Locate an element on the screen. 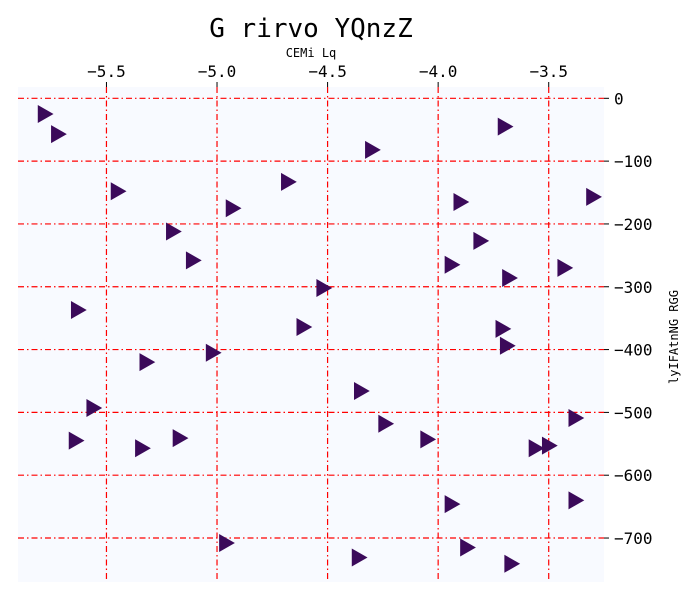  y-axis-label: lyIFAtnNG RGG is located at coordinates (674, 337).